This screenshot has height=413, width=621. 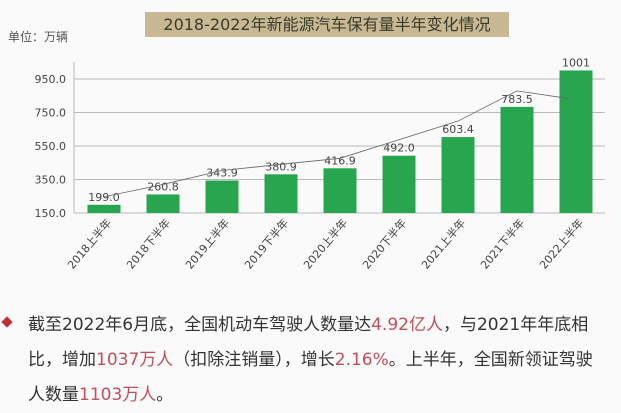 What do you see at coordinates (51, 213) in the screenshot?
I see `y-tick-label: 150.0` at bounding box center [51, 213].